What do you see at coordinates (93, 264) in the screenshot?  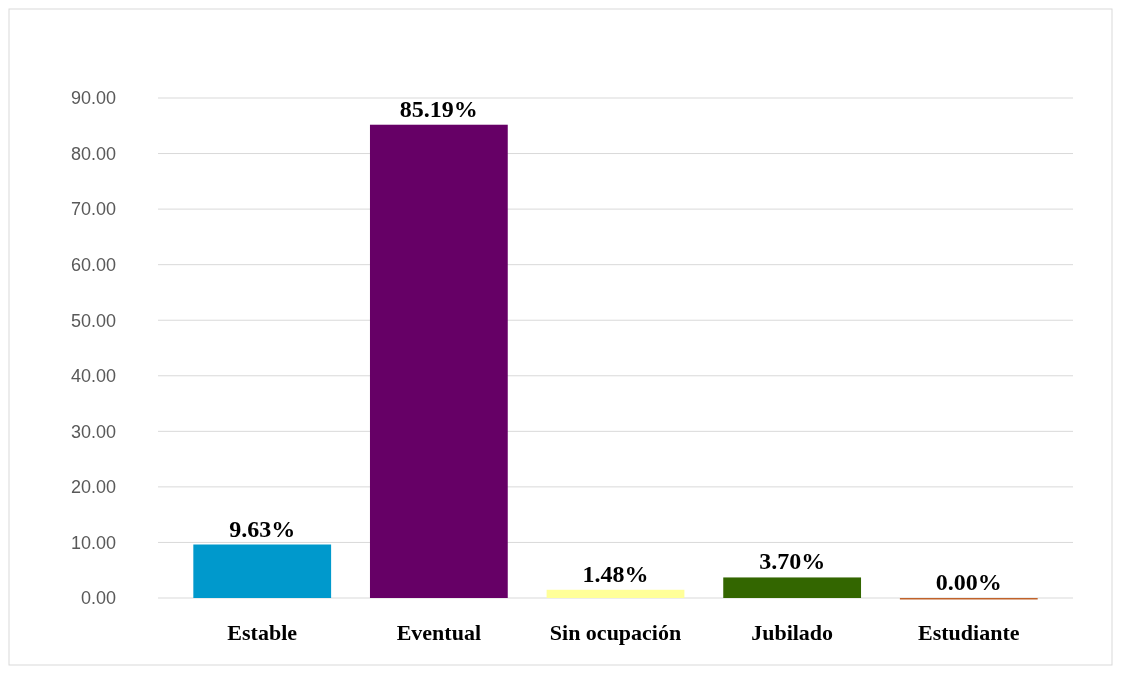 I see `y-tick-label: 60.00` at bounding box center [93, 264].